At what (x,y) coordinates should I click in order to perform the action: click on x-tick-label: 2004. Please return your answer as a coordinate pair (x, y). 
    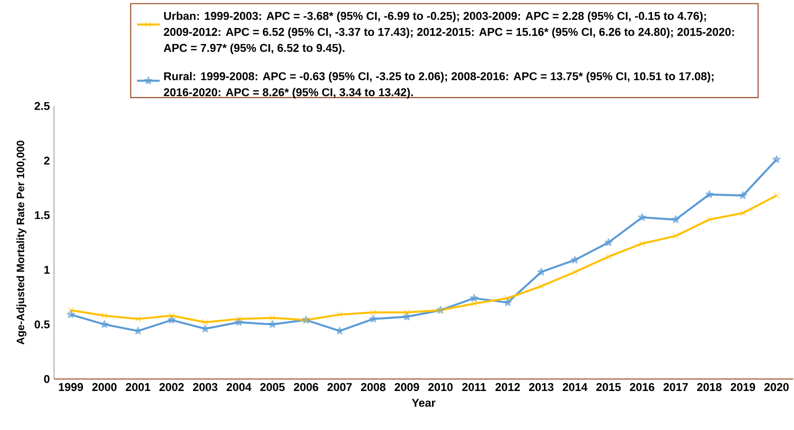
    Looking at the image, I should click on (239, 387).